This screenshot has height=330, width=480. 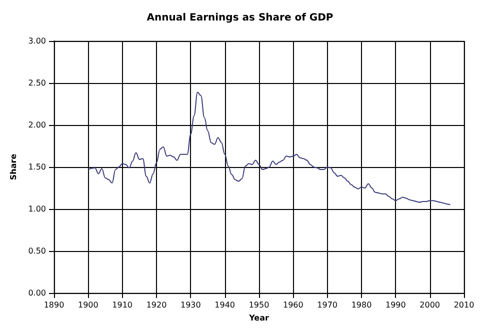 I want to click on y-axis-title: Share, so click(x=13, y=166).